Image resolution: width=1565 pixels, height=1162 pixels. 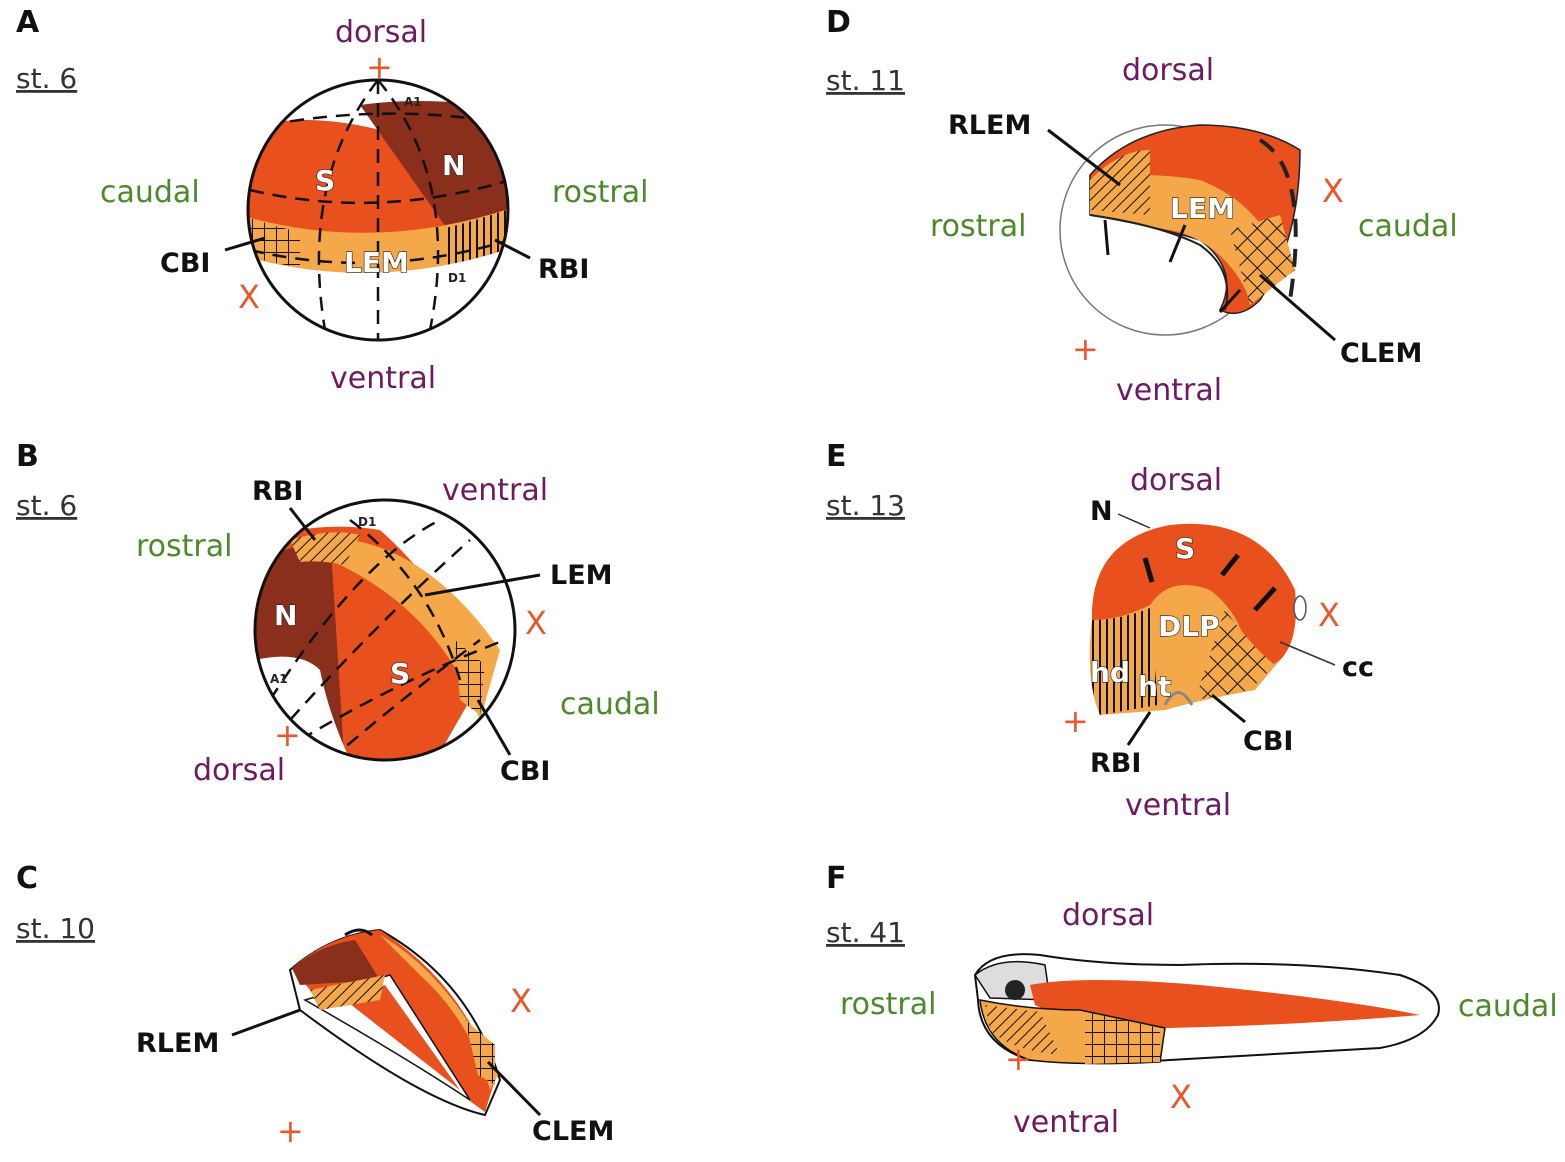 I want to click on panel-letter: C, so click(x=27, y=878).